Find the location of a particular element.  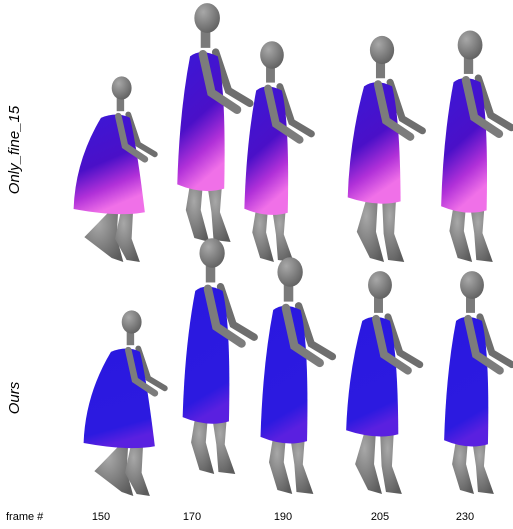

frame-number: 190 is located at coordinates (283, 517).